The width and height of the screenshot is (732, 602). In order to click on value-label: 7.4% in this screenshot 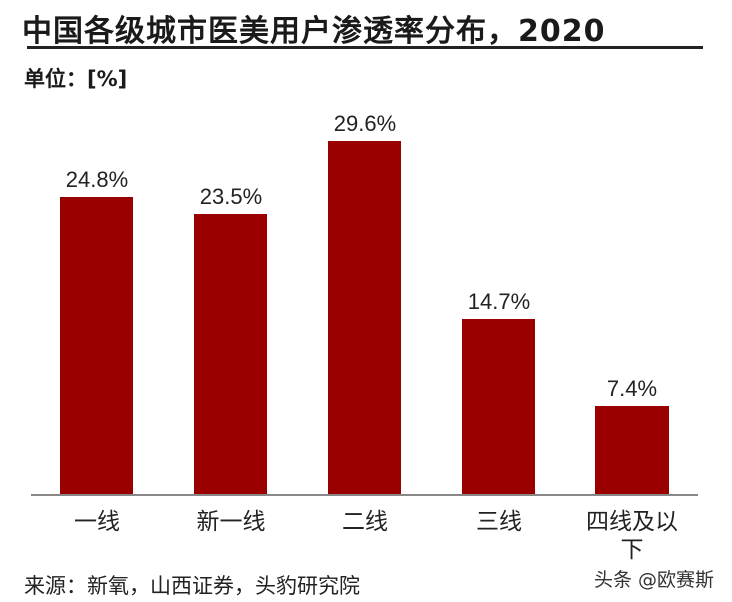, I will do `click(632, 388)`.